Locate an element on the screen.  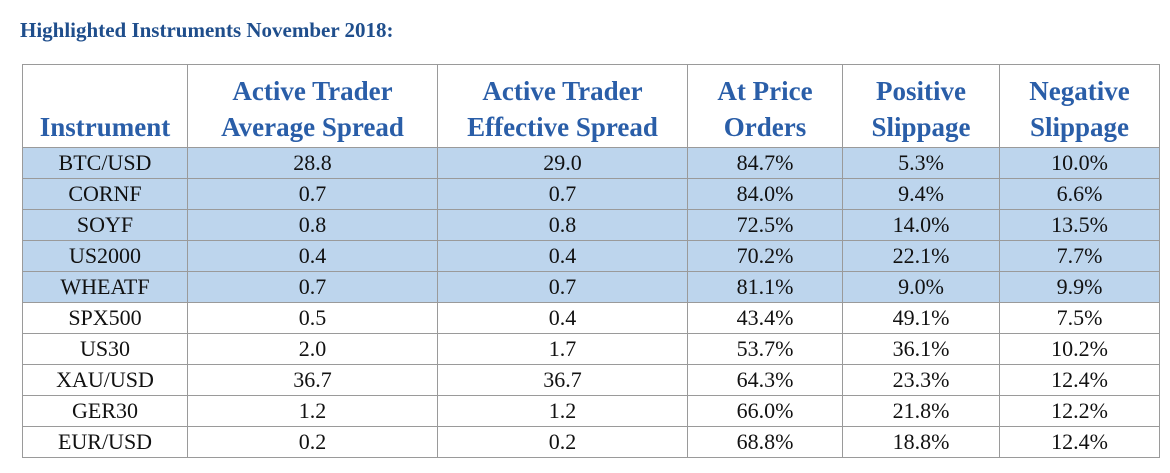
cell-negative-slippage: 7.5% is located at coordinates (1079, 318).